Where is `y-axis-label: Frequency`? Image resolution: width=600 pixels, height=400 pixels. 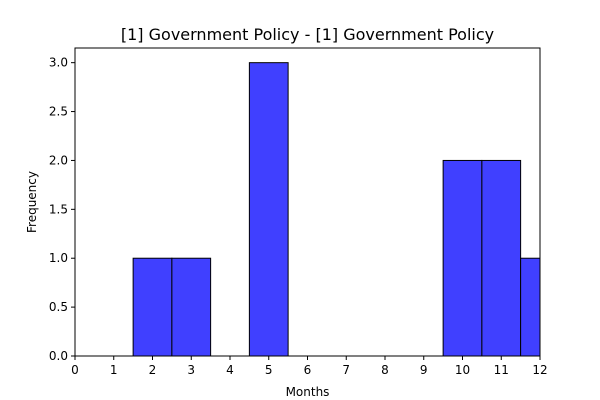
y-axis-label: Frequency is located at coordinates (32, 202).